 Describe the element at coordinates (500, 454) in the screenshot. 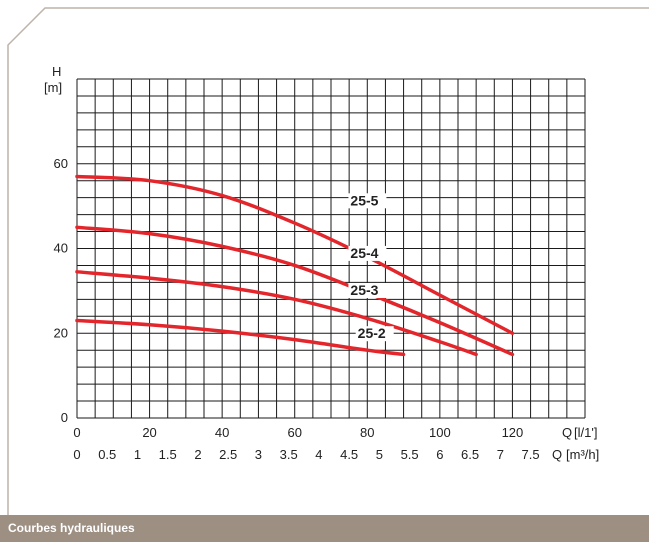

I see `x2-tick-label: 7` at that location.